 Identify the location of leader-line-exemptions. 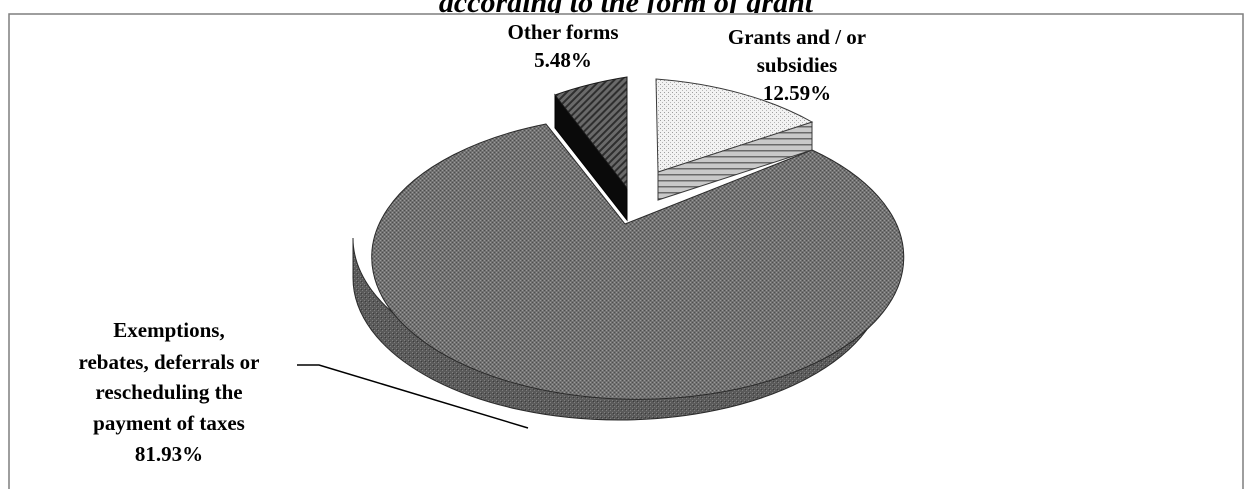
(413, 396).